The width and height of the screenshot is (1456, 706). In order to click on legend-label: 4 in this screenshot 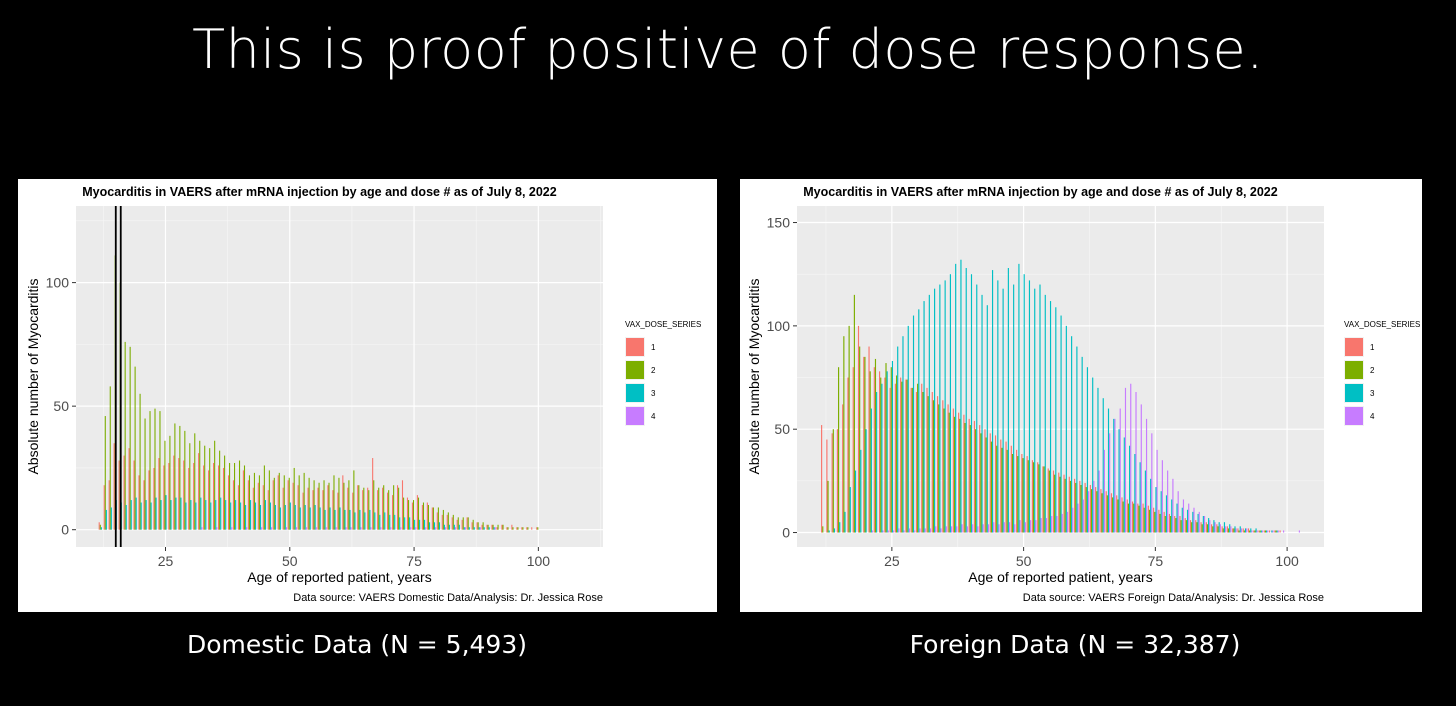, I will do `click(1372, 416)`.